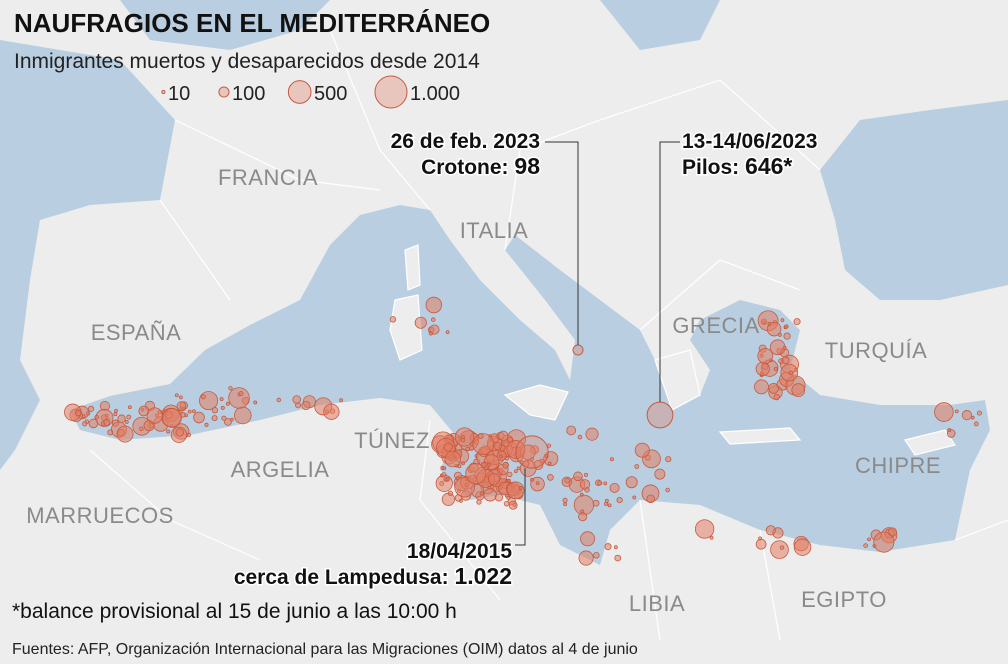 Image resolution: width=1008 pixels, height=664 pixels. I want to click on country-label: LIBIA, so click(657, 603).